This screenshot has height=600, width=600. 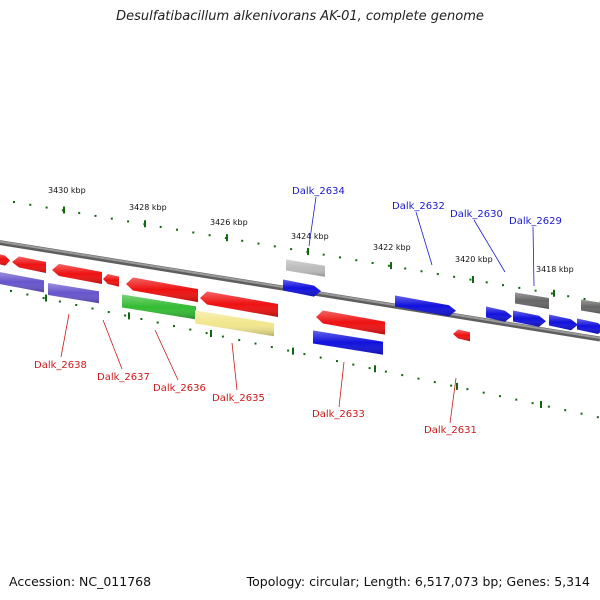 What do you see at coordinates (338, 414) in the screenshot?
I see `gene-label: Dalk_2633` at bounding box center [338, 414].